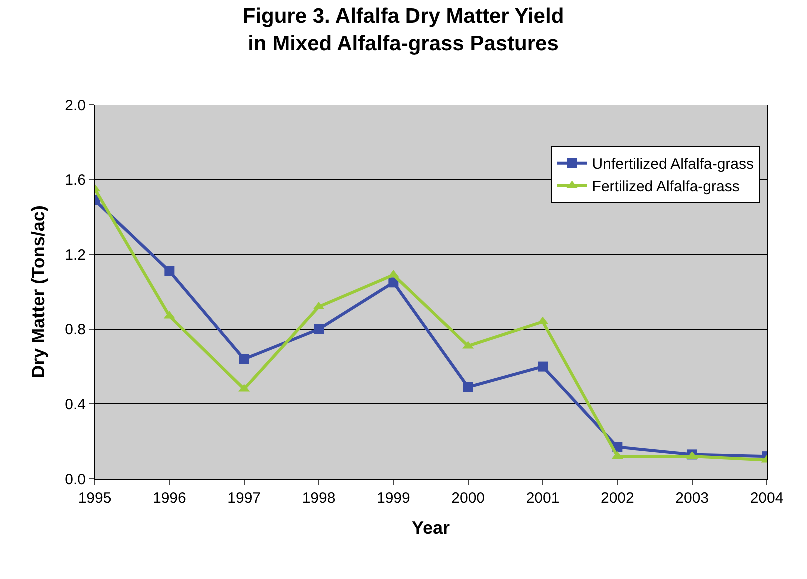 This screenshot has height=579, width=807. What do you see at coordinates (431, 528) in the screenshot?
I see `x-axis-title: Year` at bounding box center [431, 528].